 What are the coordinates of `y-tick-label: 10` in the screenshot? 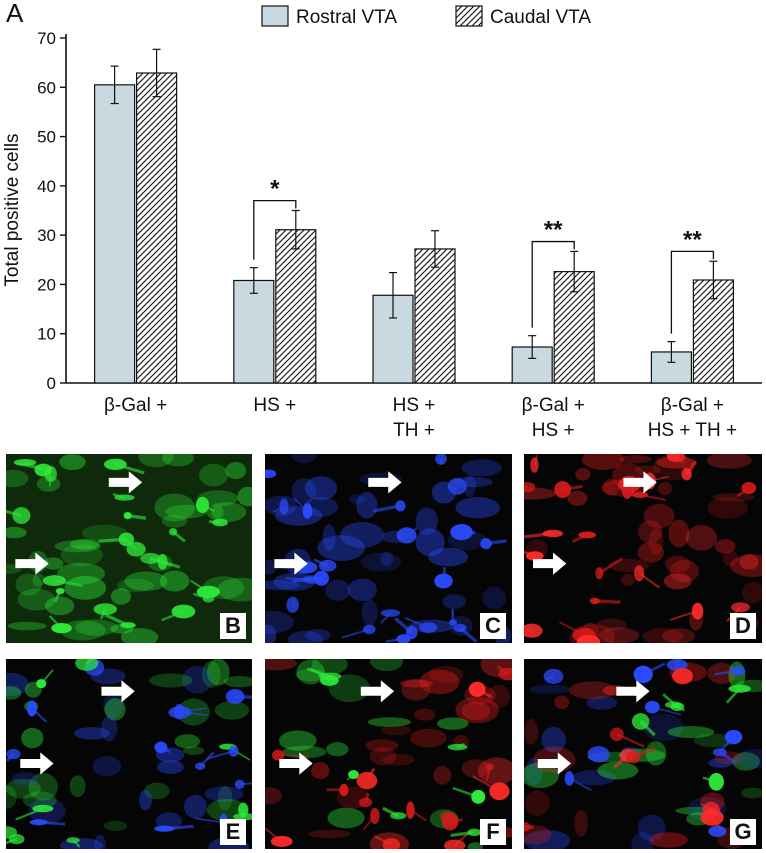 It's located at (46, 334).